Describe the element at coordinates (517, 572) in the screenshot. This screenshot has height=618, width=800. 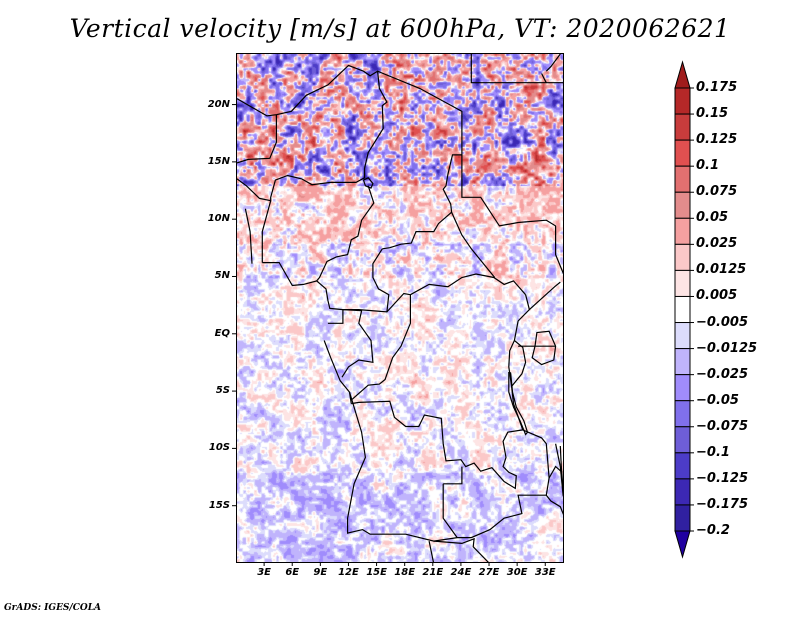
I see `lon-tick-label: 30E` at that location.